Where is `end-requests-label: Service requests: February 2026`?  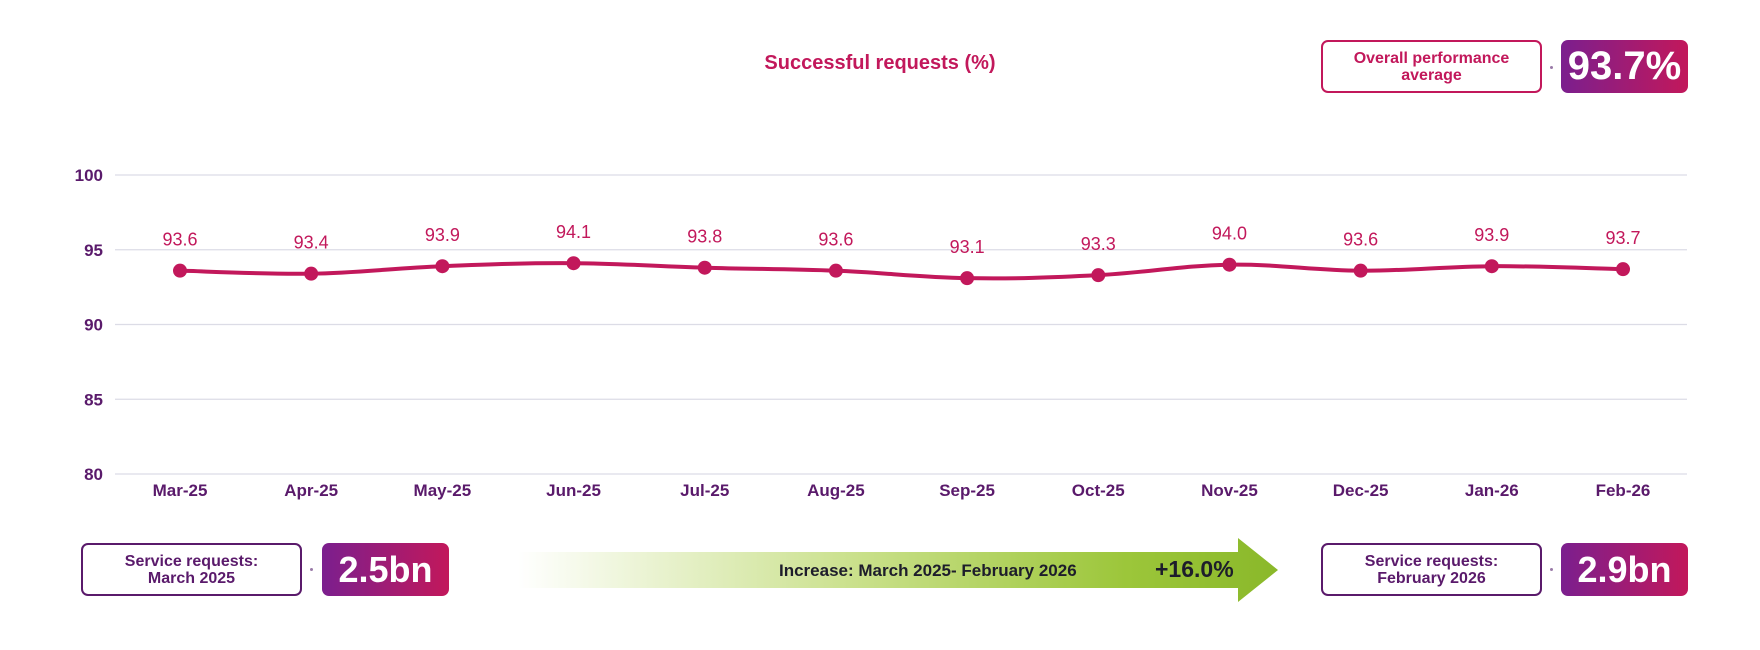
end-requests-label: Service requests: February 2026 is located at coordinates (1431, 569).